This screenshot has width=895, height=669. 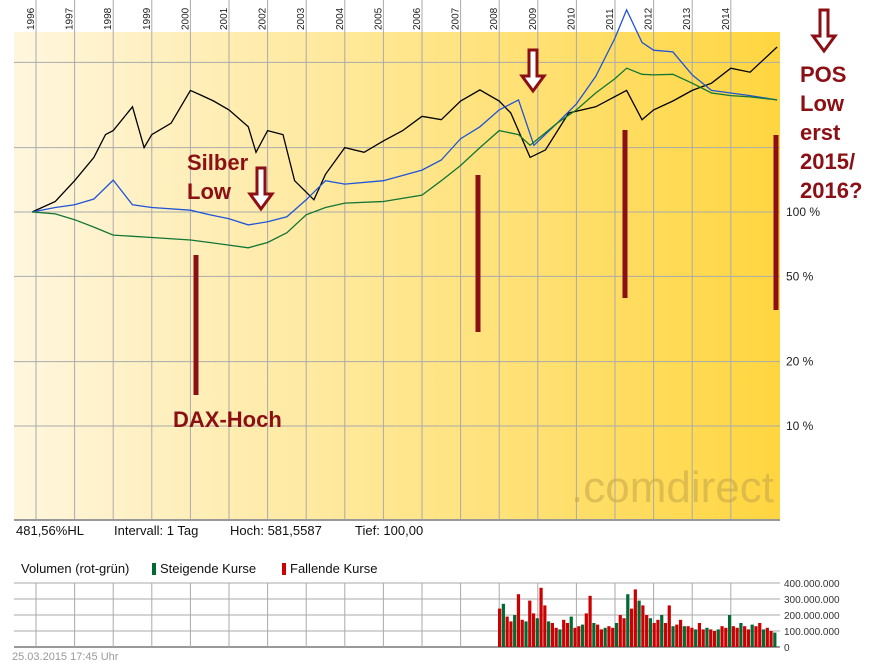 I want to click on year-tick-label: 2001, so click(x=224, y=18).